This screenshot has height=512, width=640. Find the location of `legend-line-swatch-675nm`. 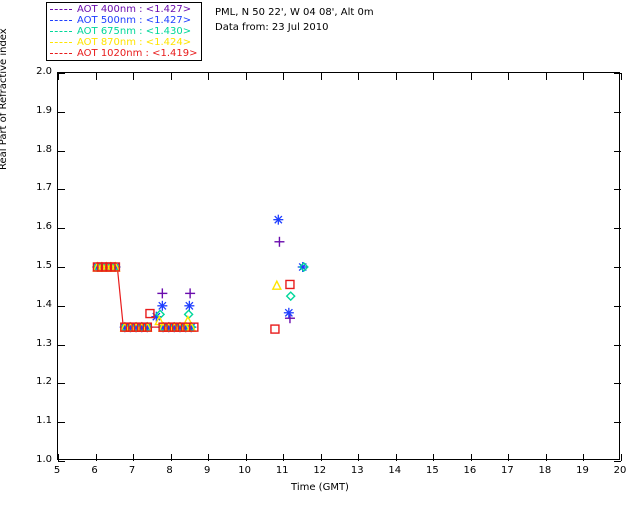

legend-line-swatch-675nm is located at coordinates (61, 31).